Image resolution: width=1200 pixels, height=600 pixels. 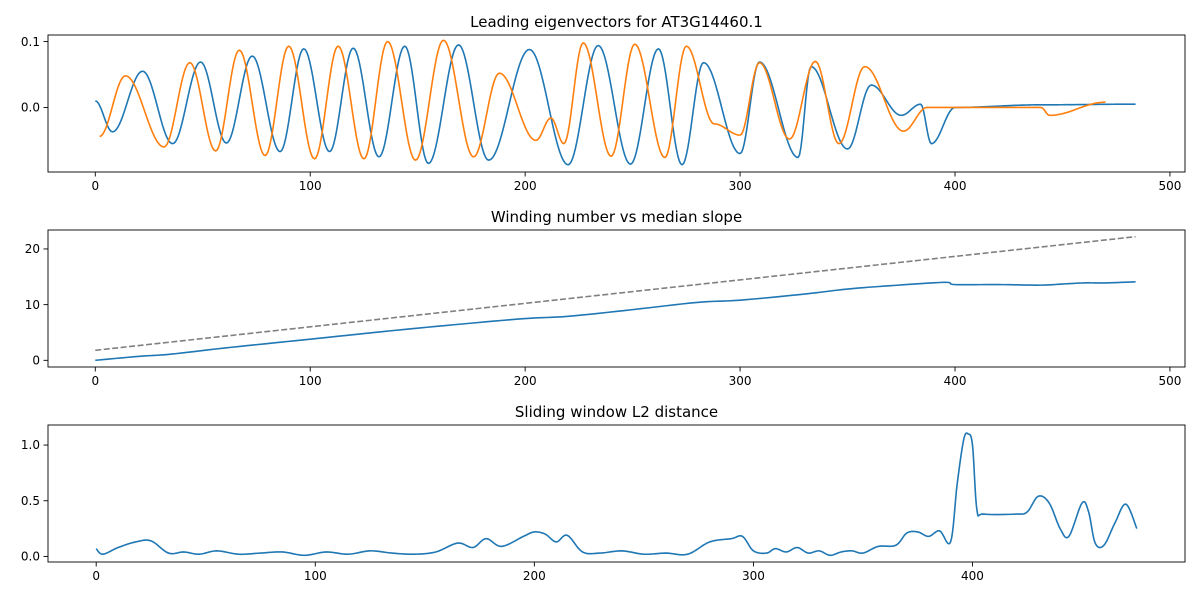 I want to click on y-tick-label: 1.0, so click(x=30, y=445).